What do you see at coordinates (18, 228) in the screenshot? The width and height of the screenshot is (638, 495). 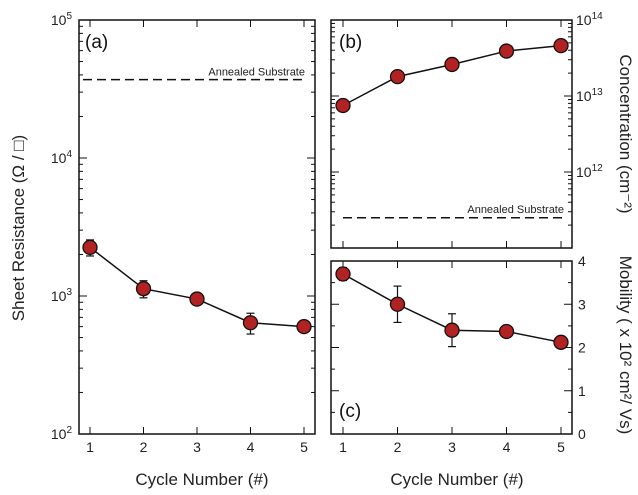 I see `panel-a-y-axis-label: Sheet Resistance (Ω / □)` at bounding box center [18, 228].